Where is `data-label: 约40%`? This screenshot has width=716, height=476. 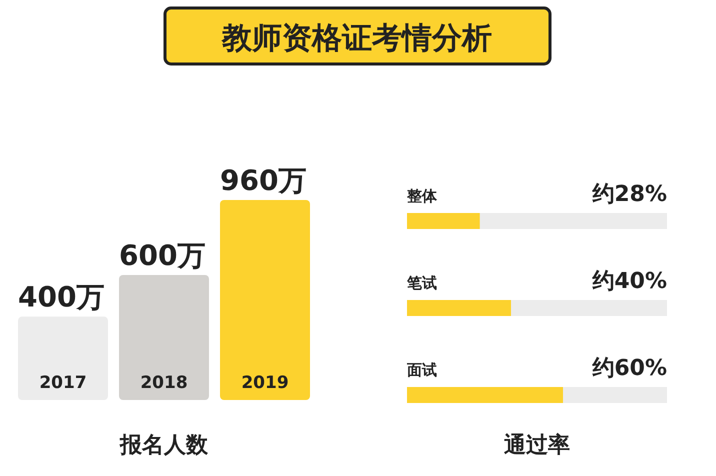
data-label: 约40% is located at coordinates (629, 281).